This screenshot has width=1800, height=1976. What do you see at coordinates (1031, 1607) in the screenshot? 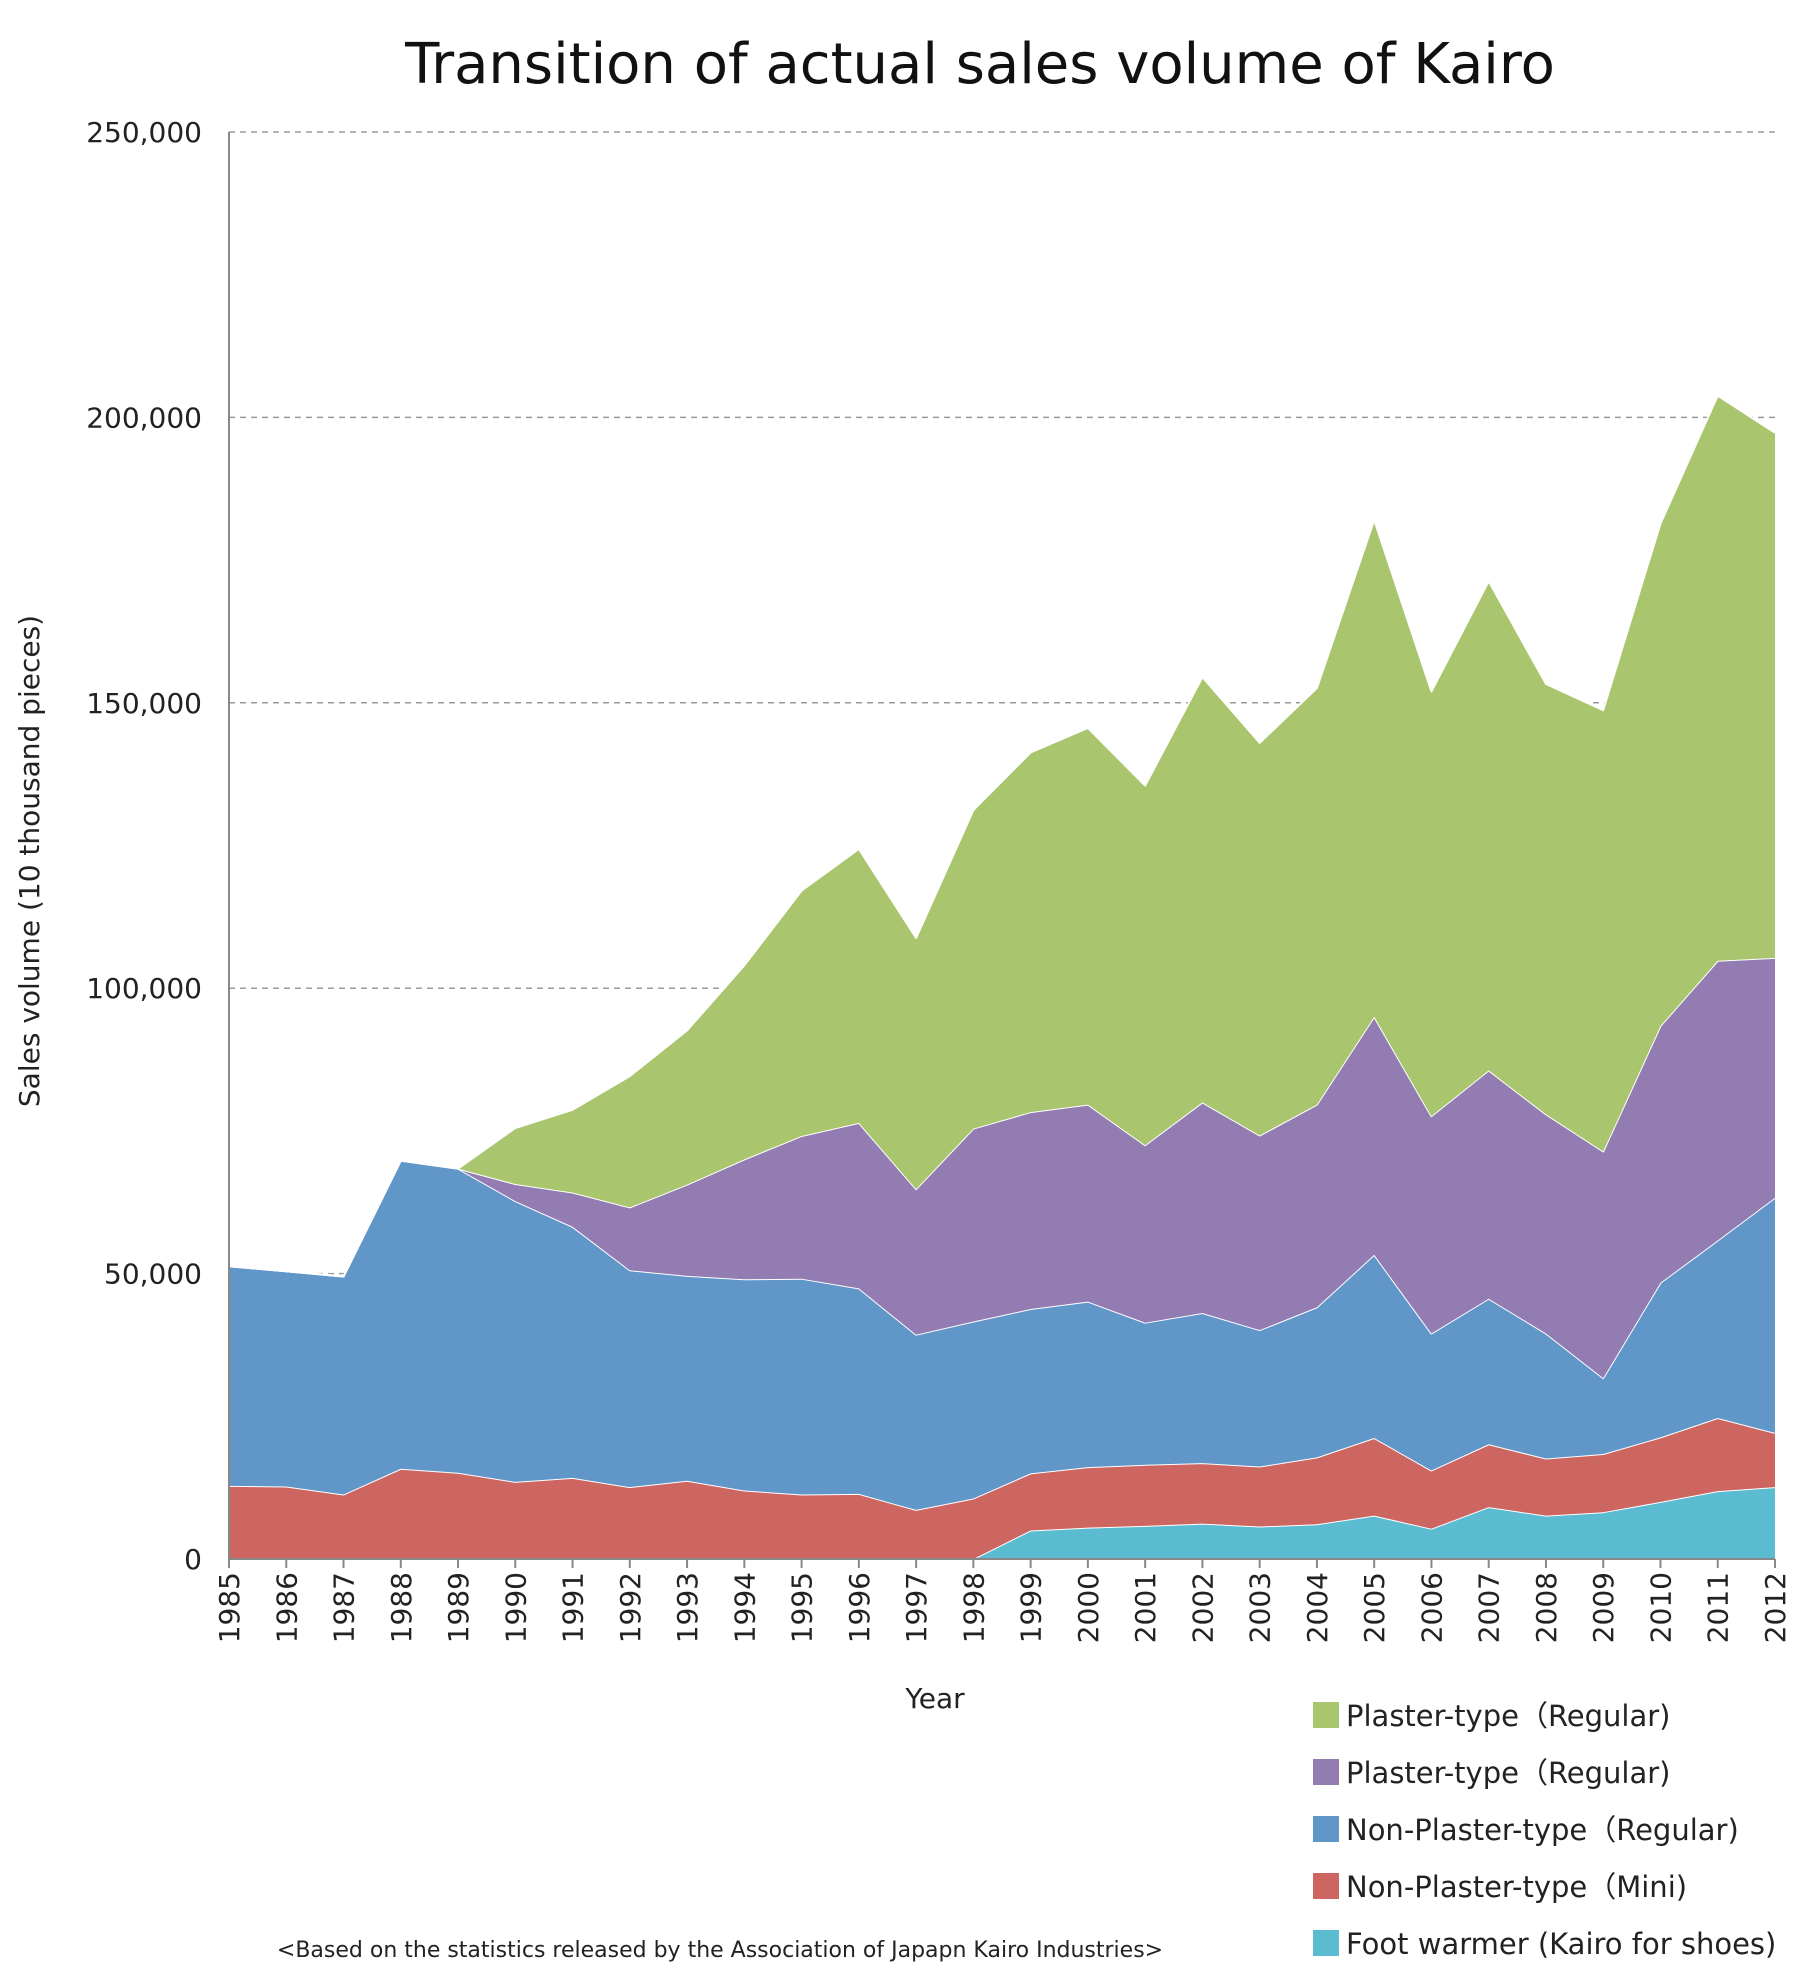
I see `x-tick-label: 1999` at bounding box center [1031, 1607].